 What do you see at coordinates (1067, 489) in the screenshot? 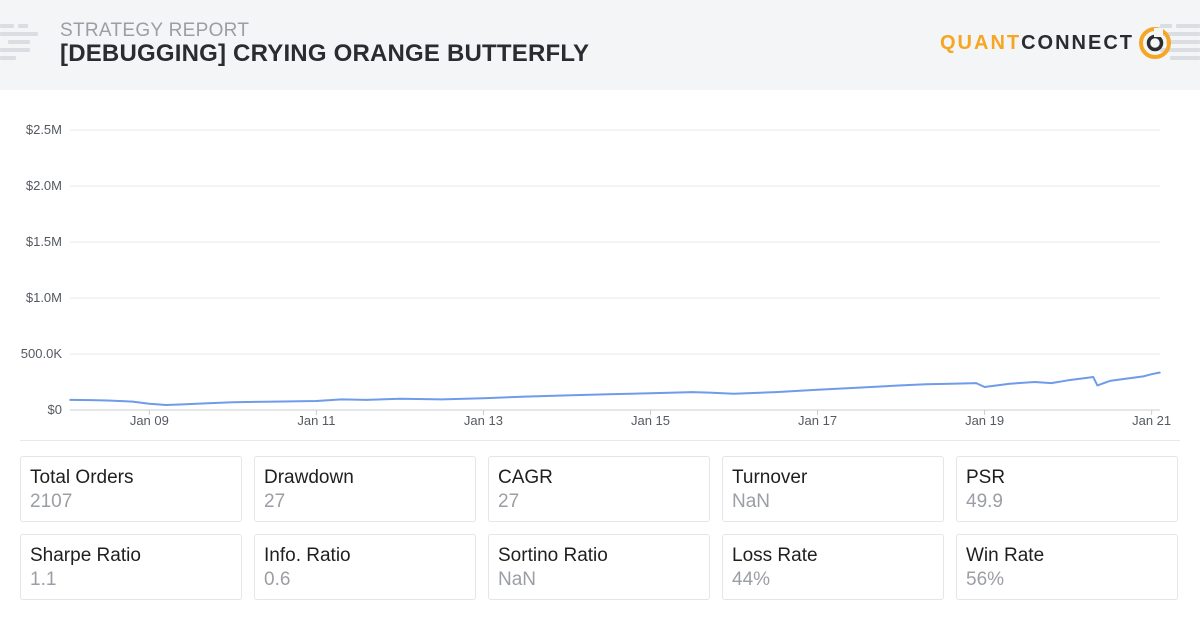
I see `metric-tile-psr: PSR 49.9` at bounding box center [1067, 489].